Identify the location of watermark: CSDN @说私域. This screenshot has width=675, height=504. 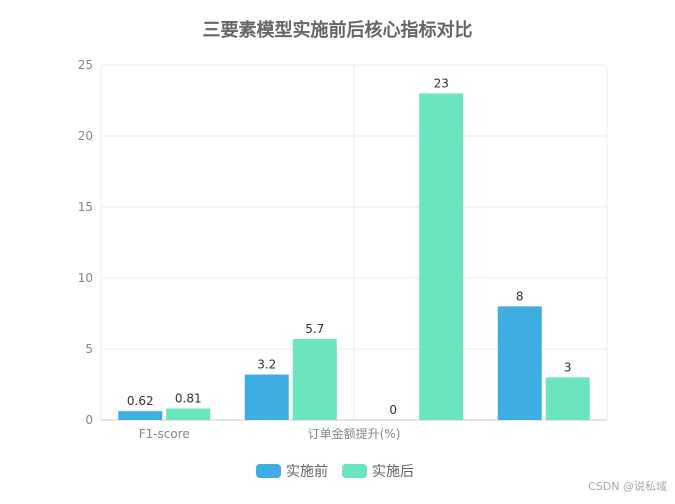
(627, 486).